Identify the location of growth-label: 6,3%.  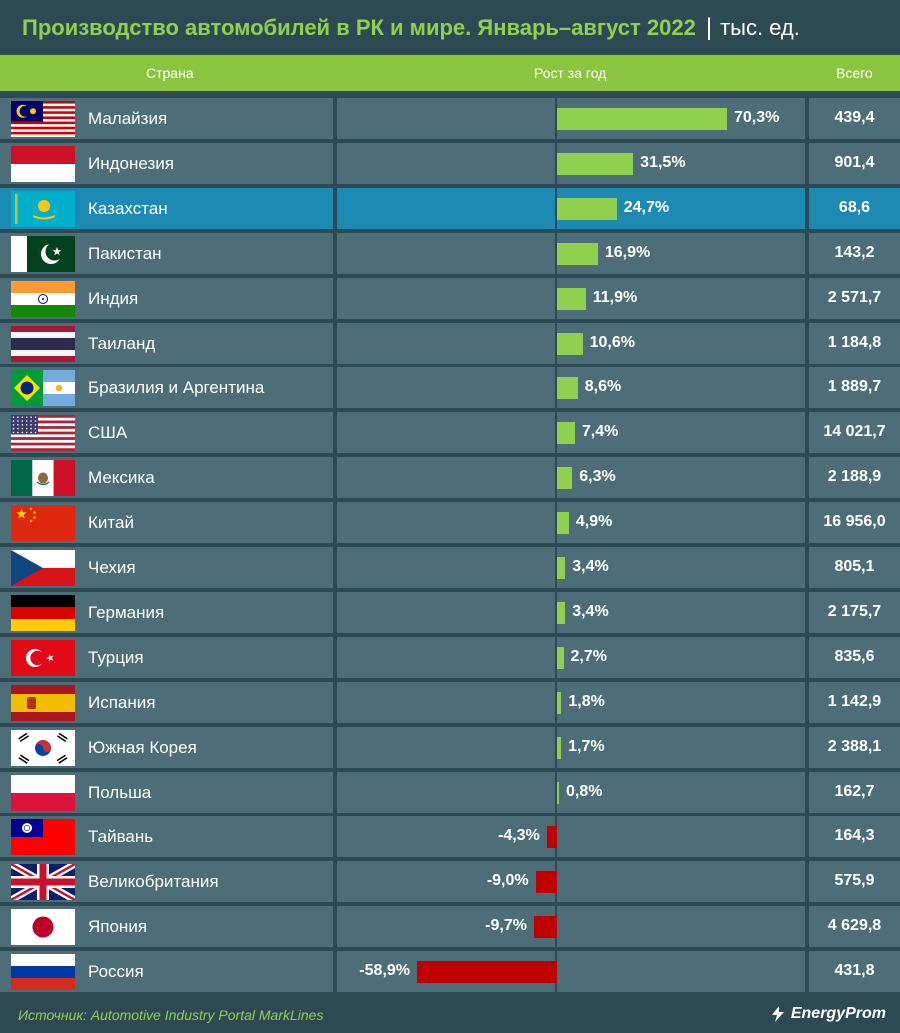
(597, 477).